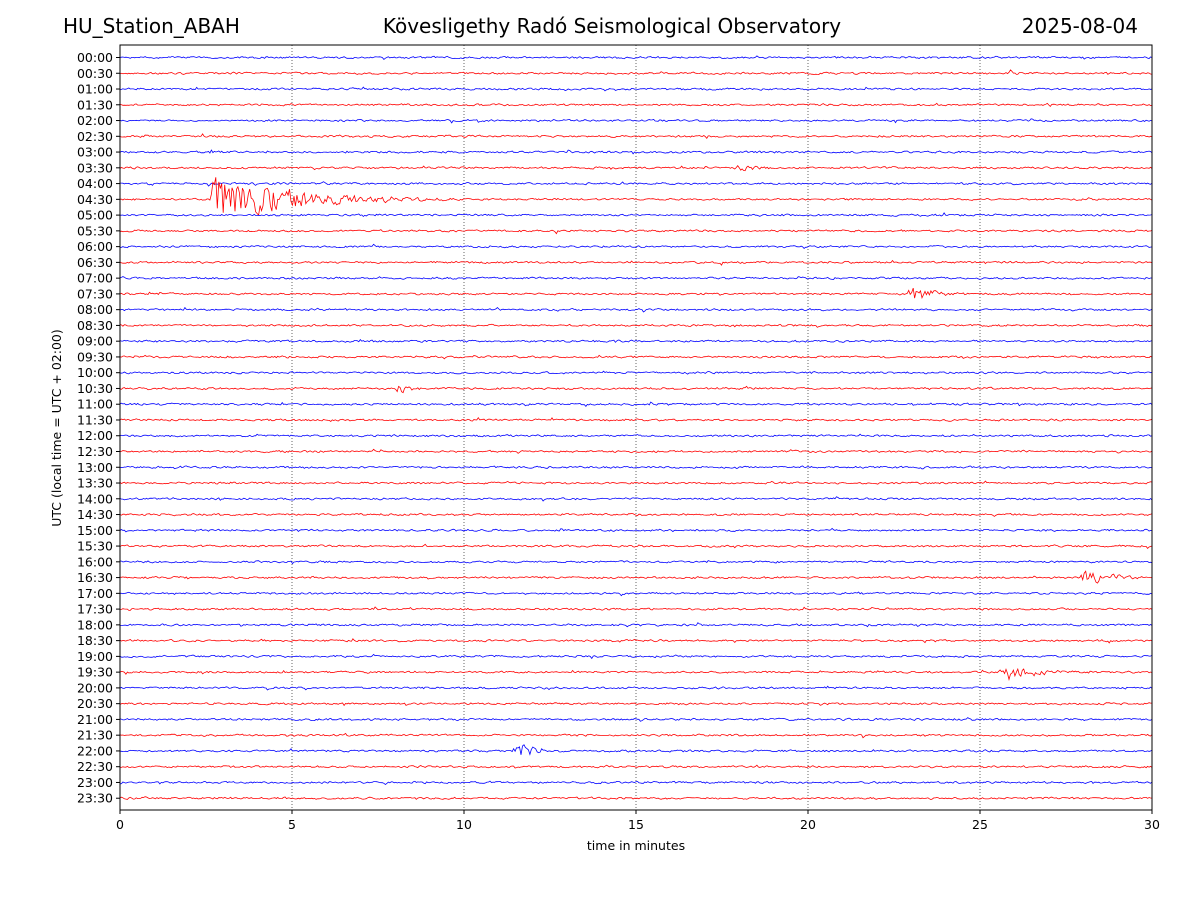 This screenshot has width=1200, height=900. Describe the element at coordinates (95, 656) in the screenshot. I see `y-tick-label: 19:00` at that location.